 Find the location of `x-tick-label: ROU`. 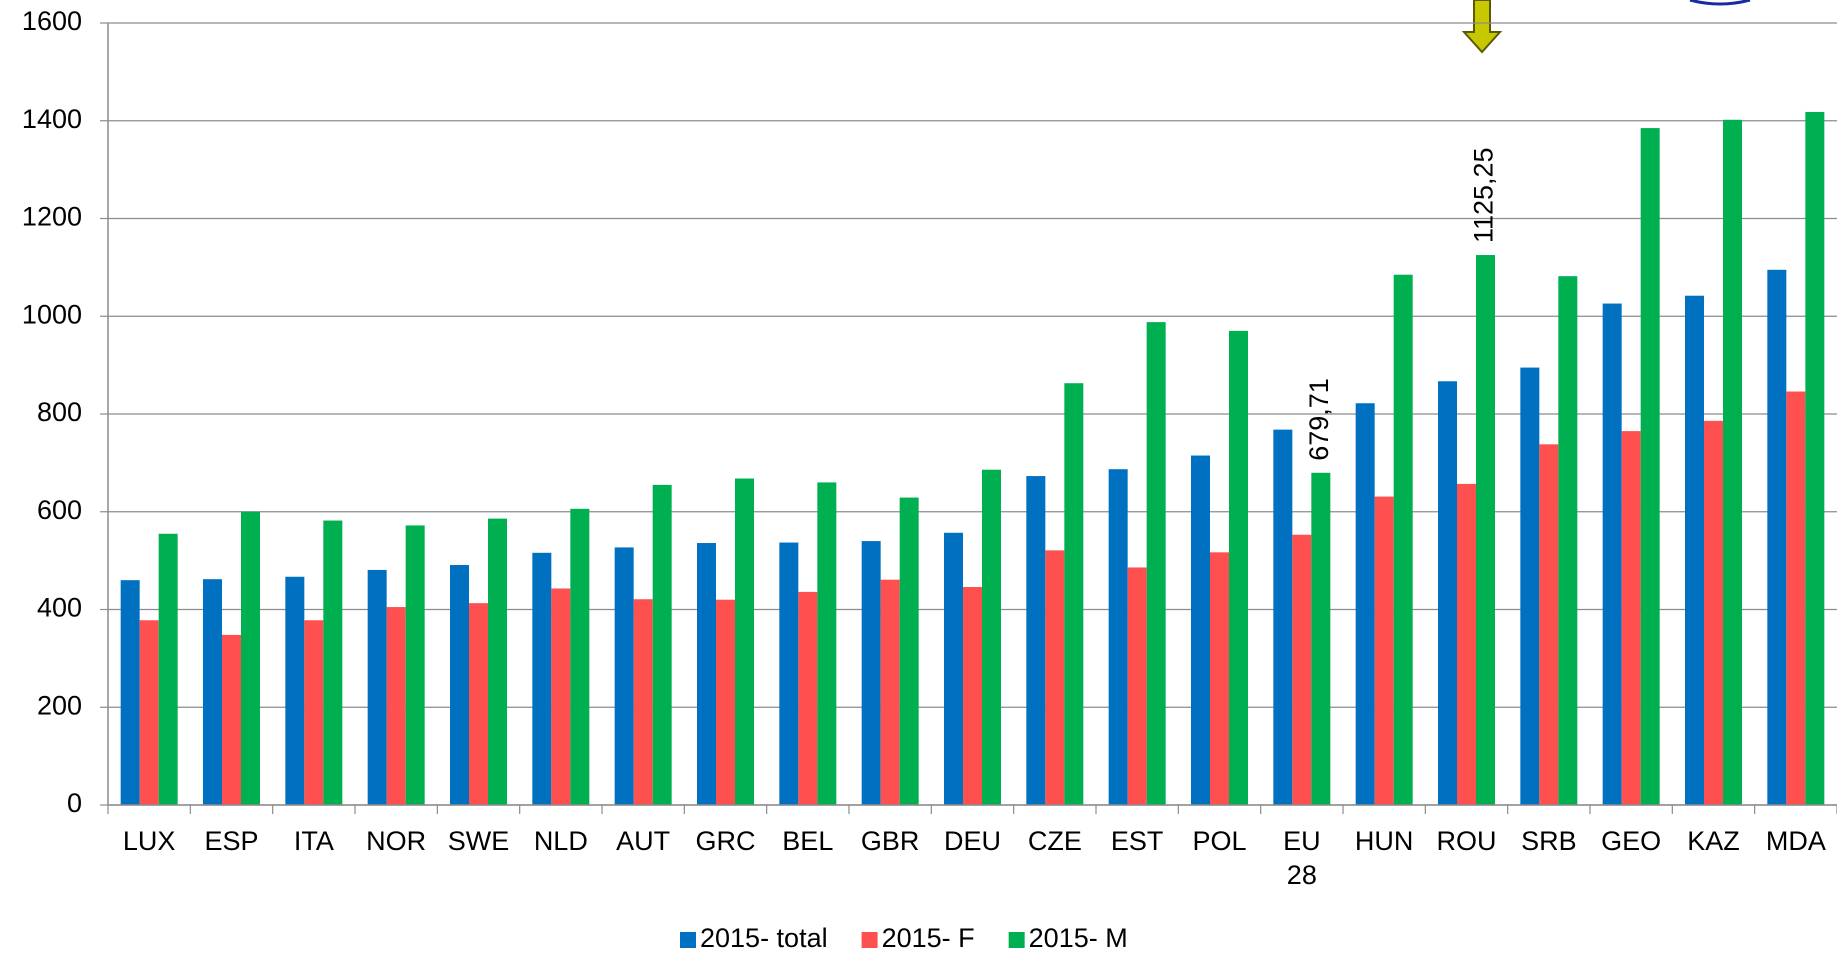

x-tick-label: ROU is located at coordinates (1467, 841).